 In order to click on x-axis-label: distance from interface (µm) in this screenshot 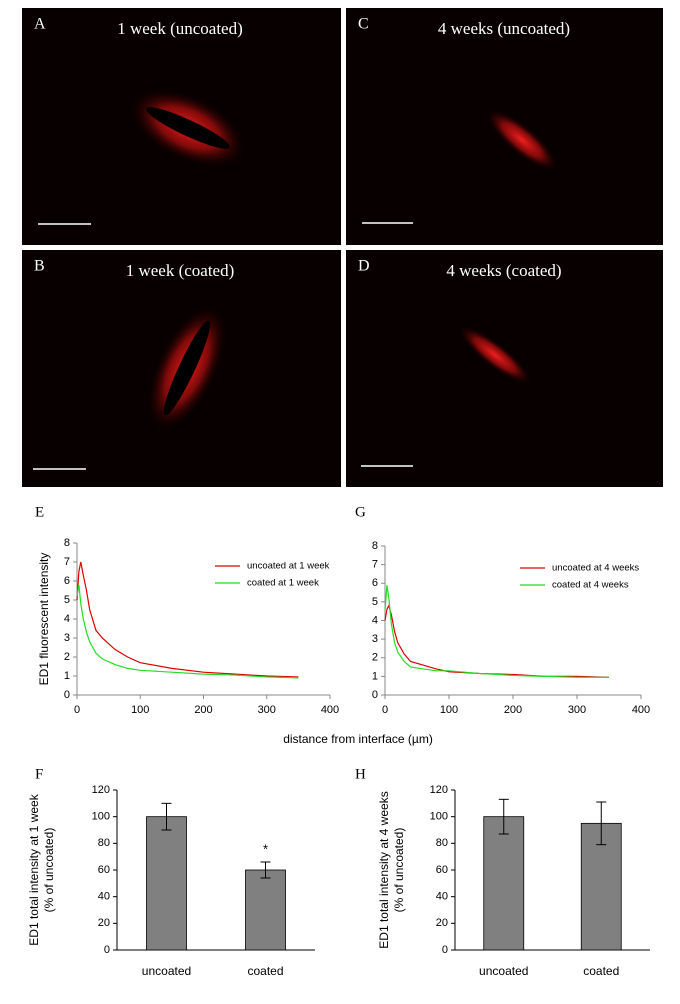, I will do `click(358, 739)`.